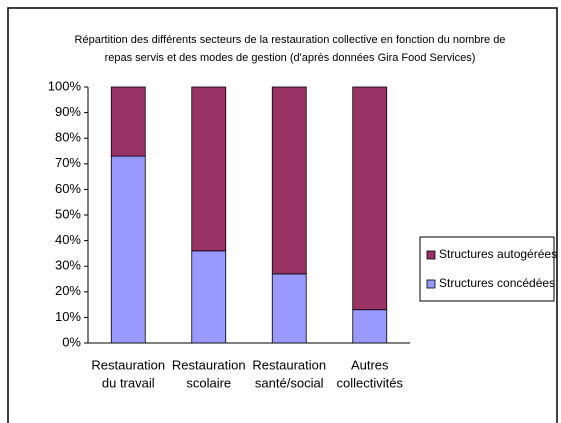 This screenshot has width=561, height=423. What do you see at coordinates (68, 239) in the screenshot?
I see `y-tick-label: 40%` at bounding box center [68, 239].